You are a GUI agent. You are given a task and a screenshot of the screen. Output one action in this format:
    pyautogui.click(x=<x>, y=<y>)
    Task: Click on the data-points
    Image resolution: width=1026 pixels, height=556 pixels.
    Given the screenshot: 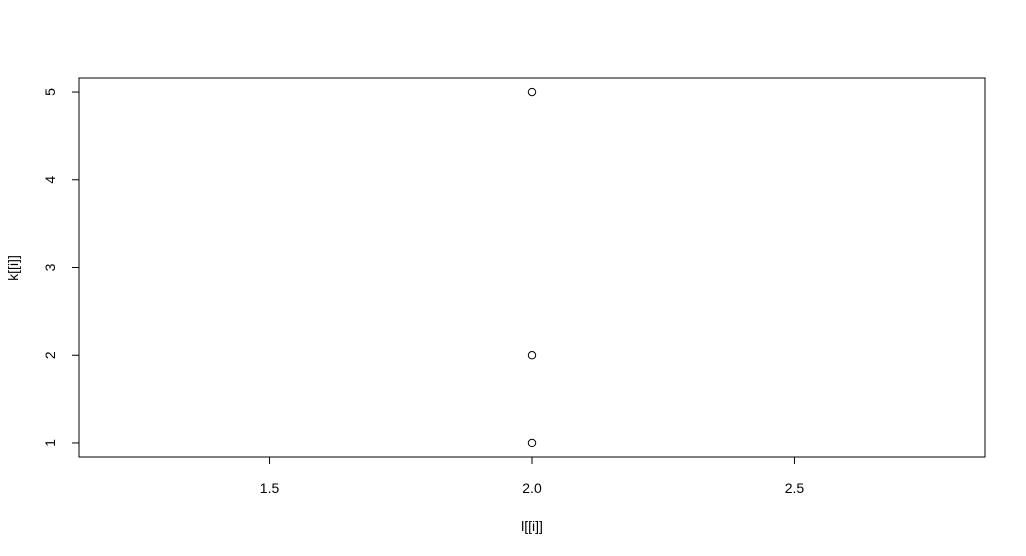 What is the action you would take?
    pyautogui.click(x=532, y=267)
    